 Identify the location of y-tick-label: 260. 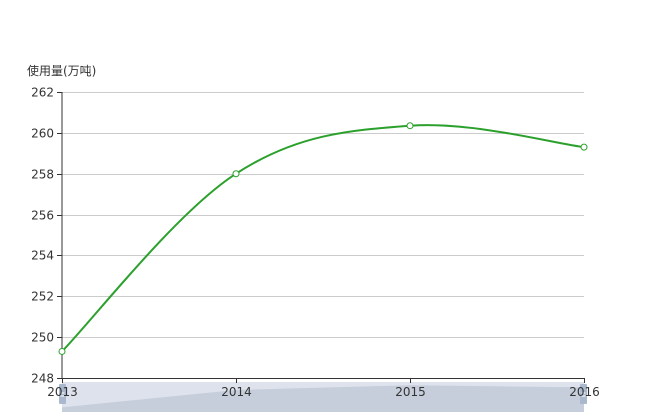
(42, 134).